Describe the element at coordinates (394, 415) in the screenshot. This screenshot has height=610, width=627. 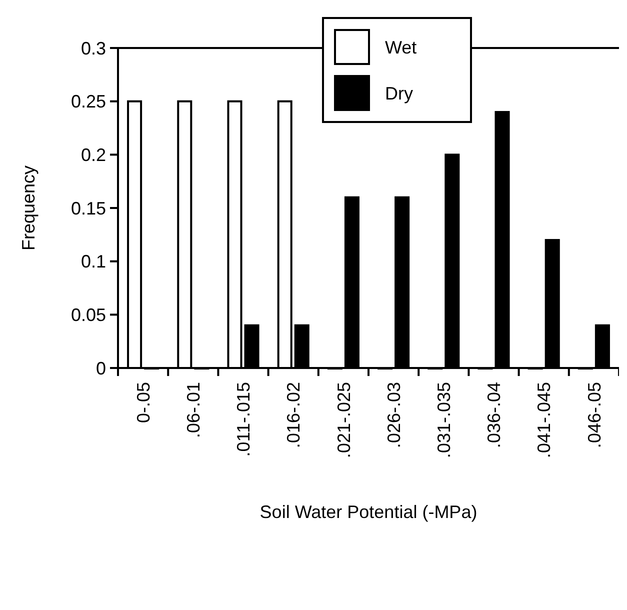
I see `x-tick-label: .026-.03` at that location.